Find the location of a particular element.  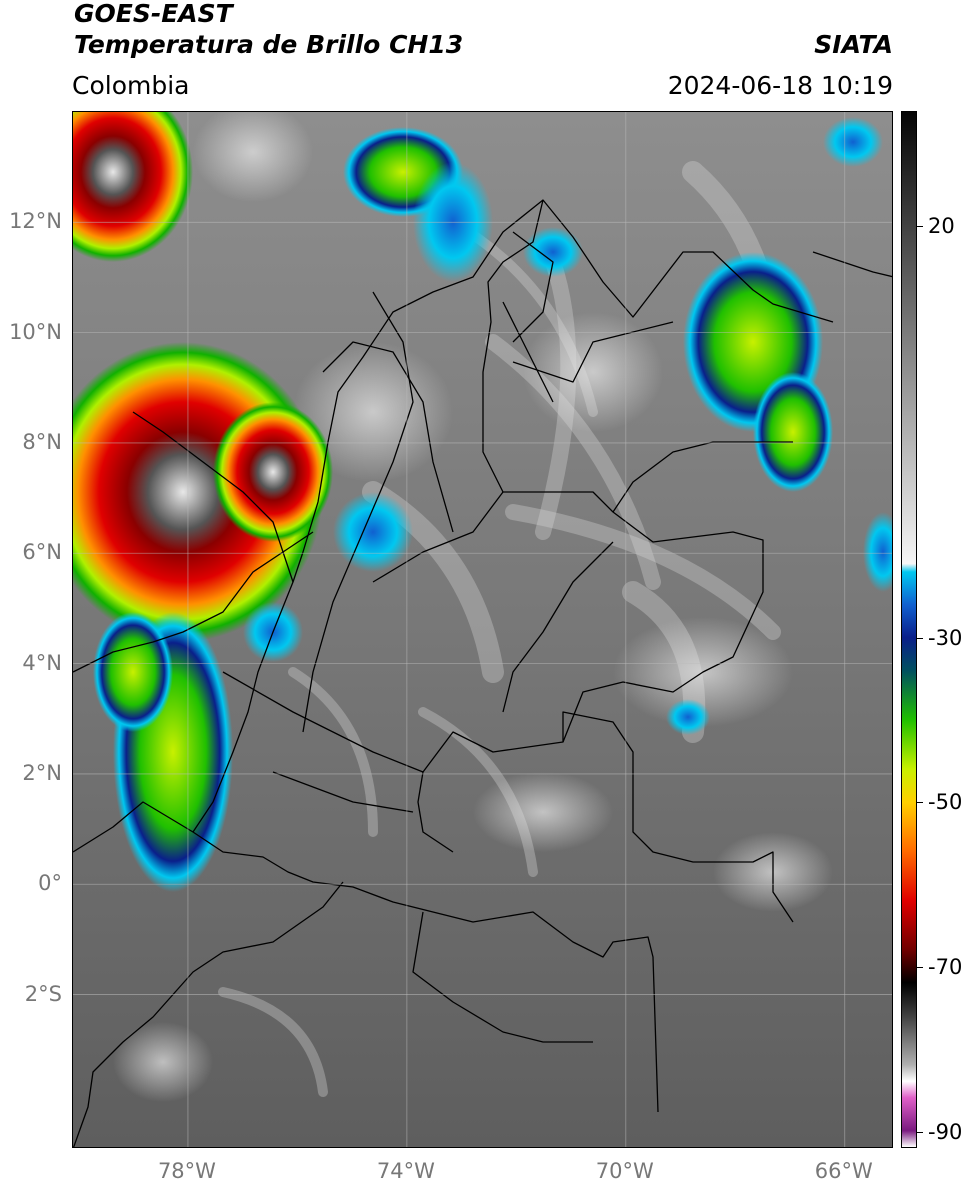

latitude-tick-label: 8°N is located at coordinates (42, 441).